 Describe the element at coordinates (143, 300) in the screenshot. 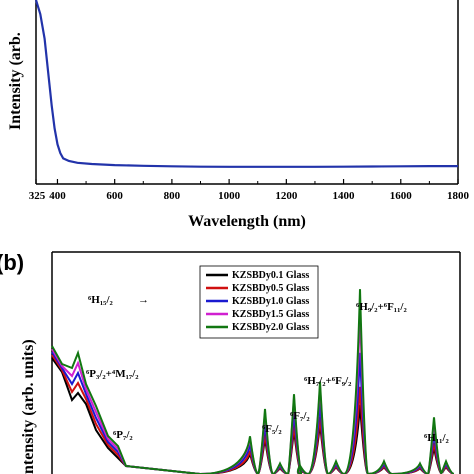

I see `excitation-arrow: →` at that location.